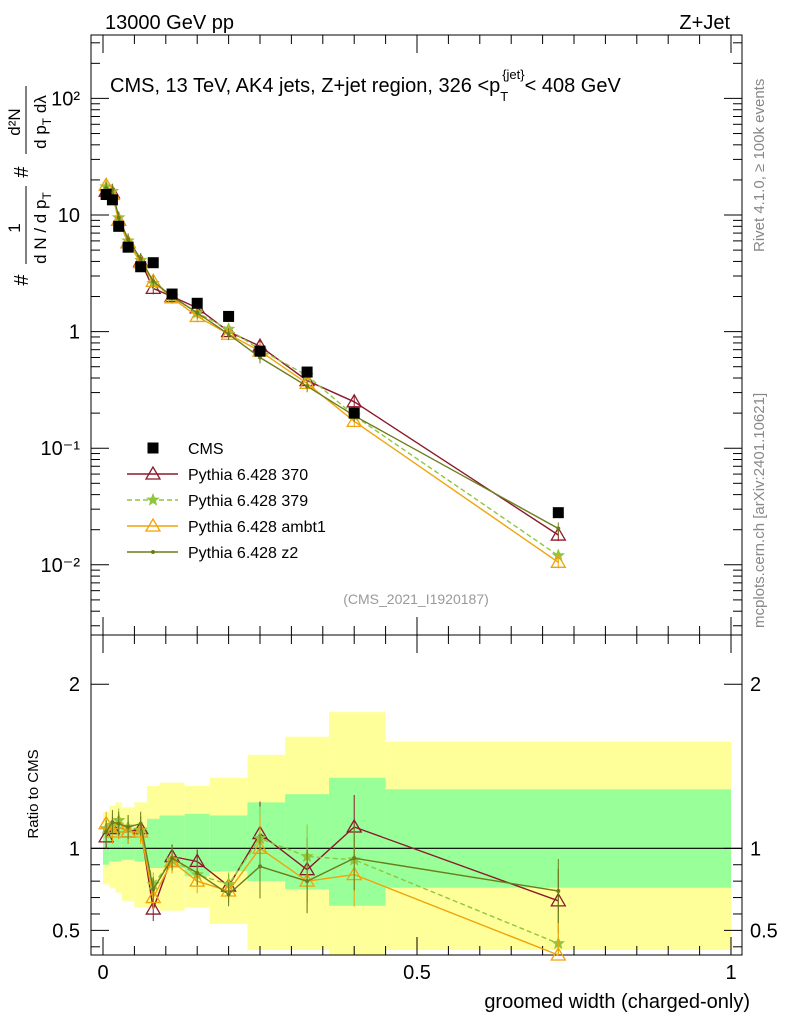  Describe the element at coordinates (33, 793) in the screenshot. I see `ratio-y-axis-label: Ratio to CMS` at that location.